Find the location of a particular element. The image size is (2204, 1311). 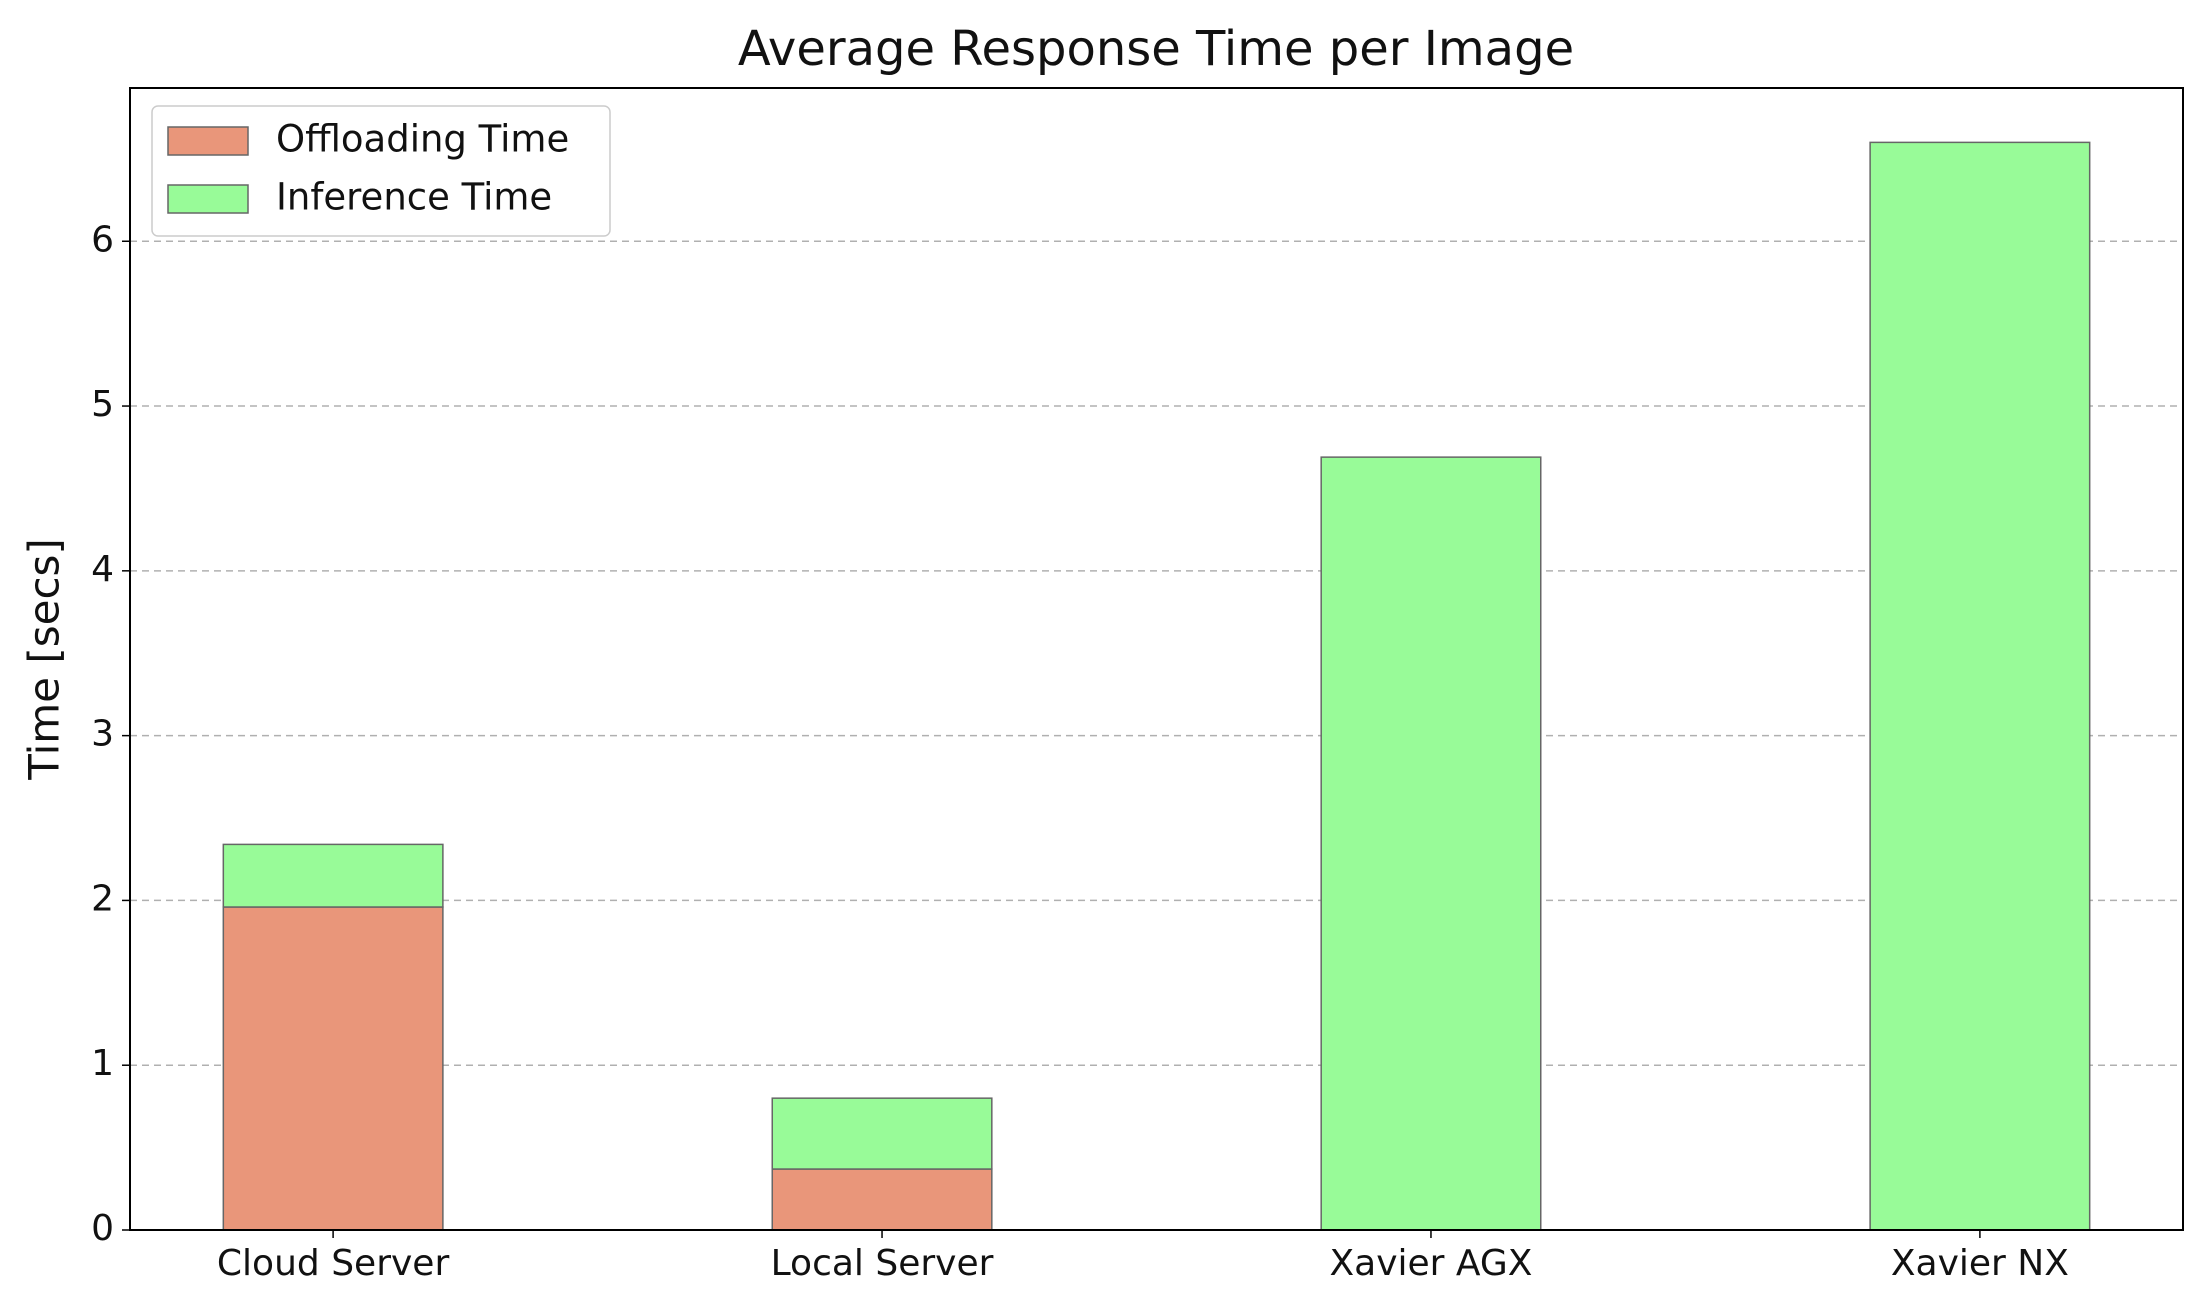

legend-label: Offloading Time is located at coordinates (422, 139).